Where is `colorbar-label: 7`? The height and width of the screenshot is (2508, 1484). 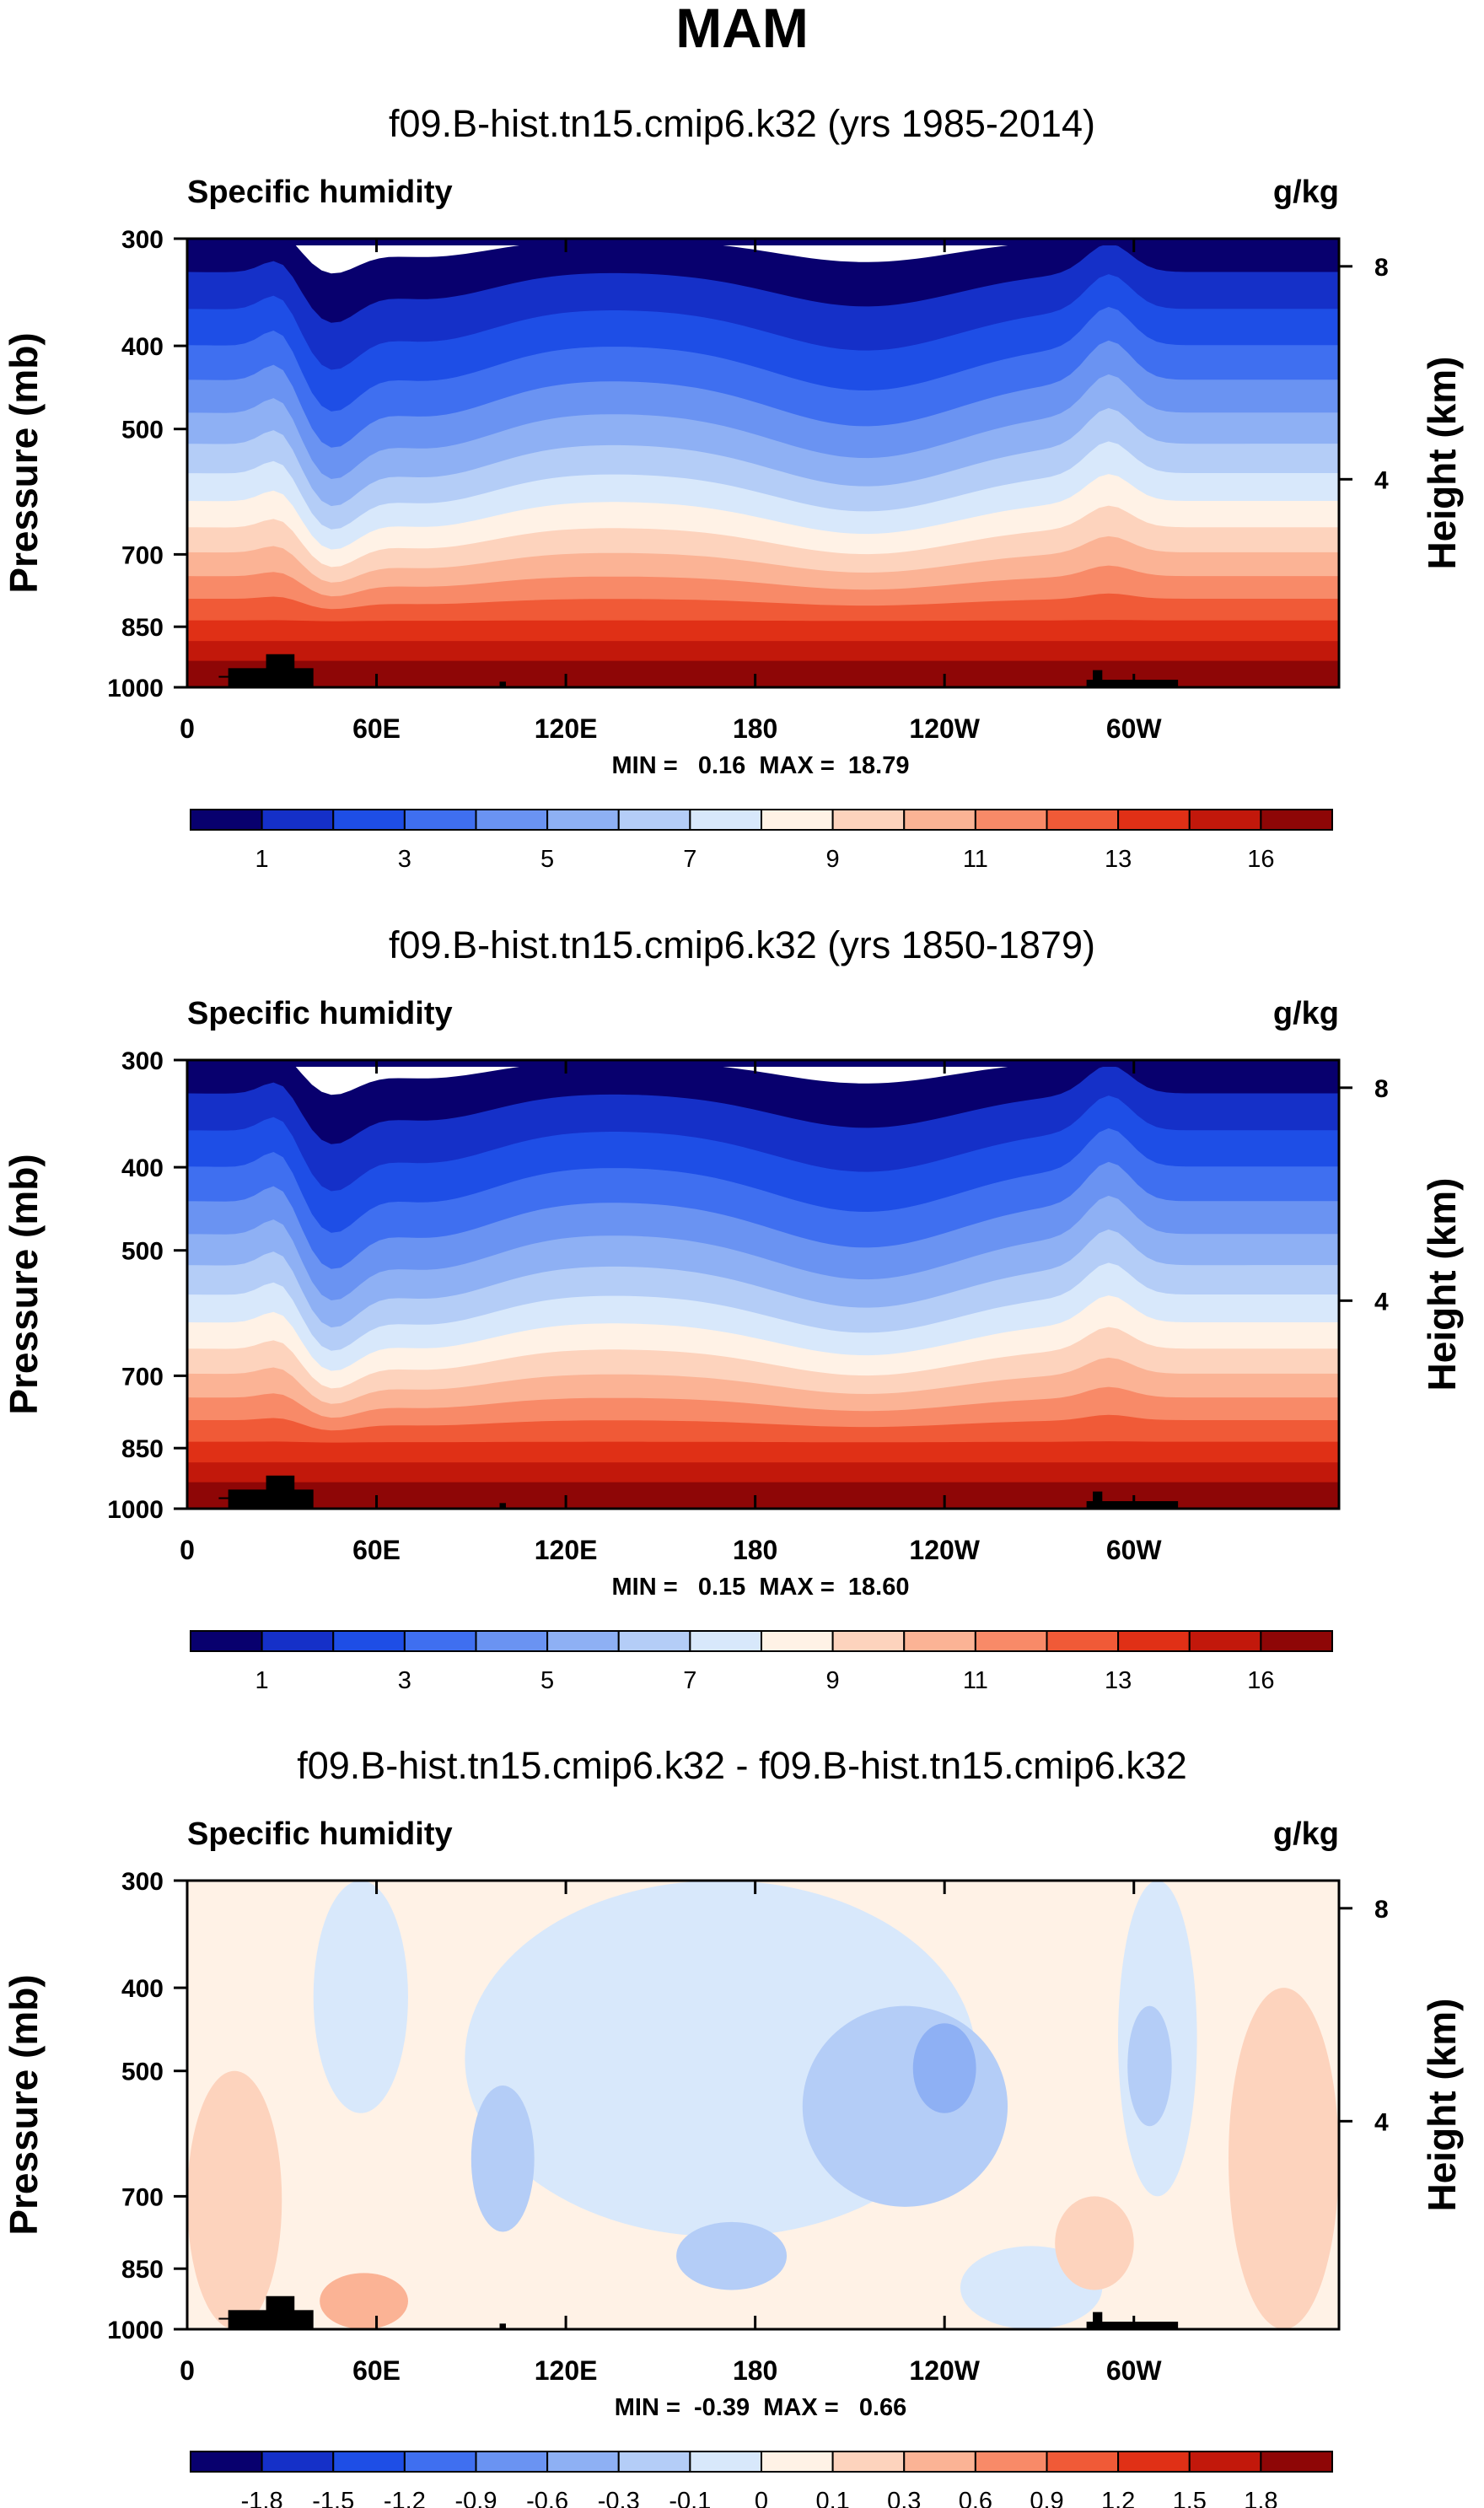
colorbar-label: 7 is located at coordinates (689, 1680).